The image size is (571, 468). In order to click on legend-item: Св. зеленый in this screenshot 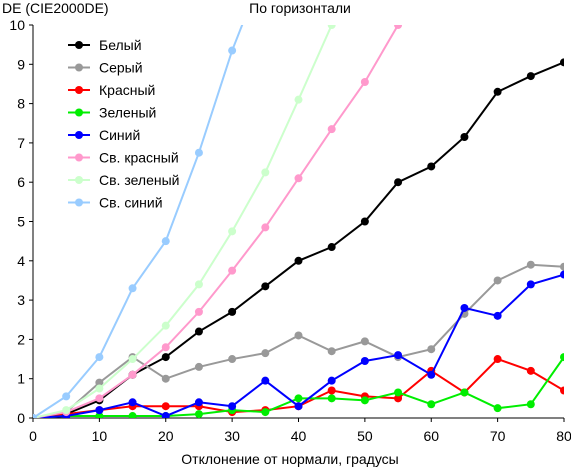, I will do `click(123, 180)`.